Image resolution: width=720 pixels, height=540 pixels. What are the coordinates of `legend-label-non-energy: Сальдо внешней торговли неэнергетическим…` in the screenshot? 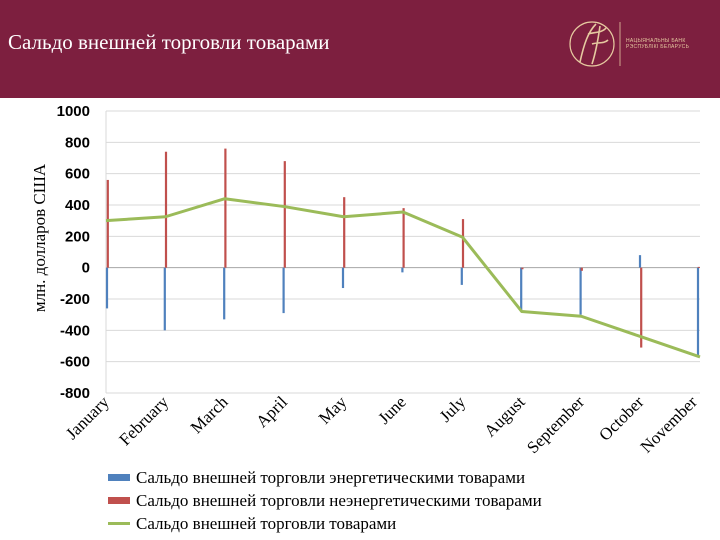 It's located at (339, 500).